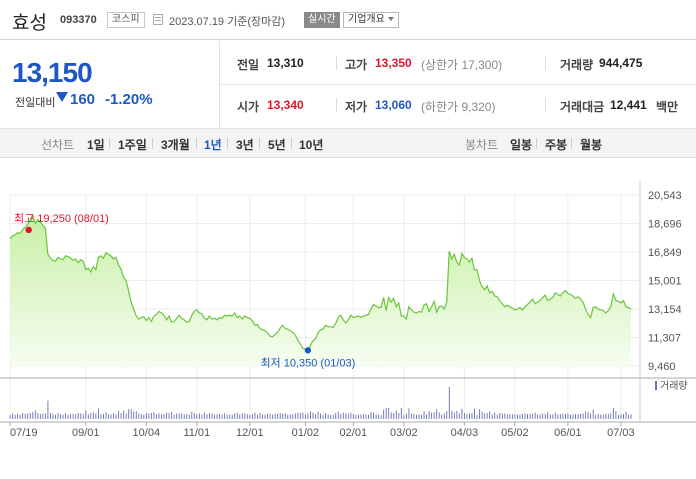  I want to click on volume-legend-swatch, so click(656, 385).